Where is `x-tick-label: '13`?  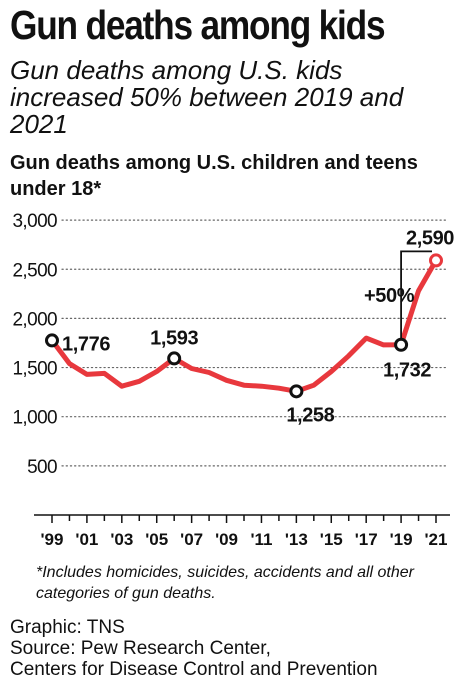
x-tick-label: '13 is located at coordinates (296, 539).